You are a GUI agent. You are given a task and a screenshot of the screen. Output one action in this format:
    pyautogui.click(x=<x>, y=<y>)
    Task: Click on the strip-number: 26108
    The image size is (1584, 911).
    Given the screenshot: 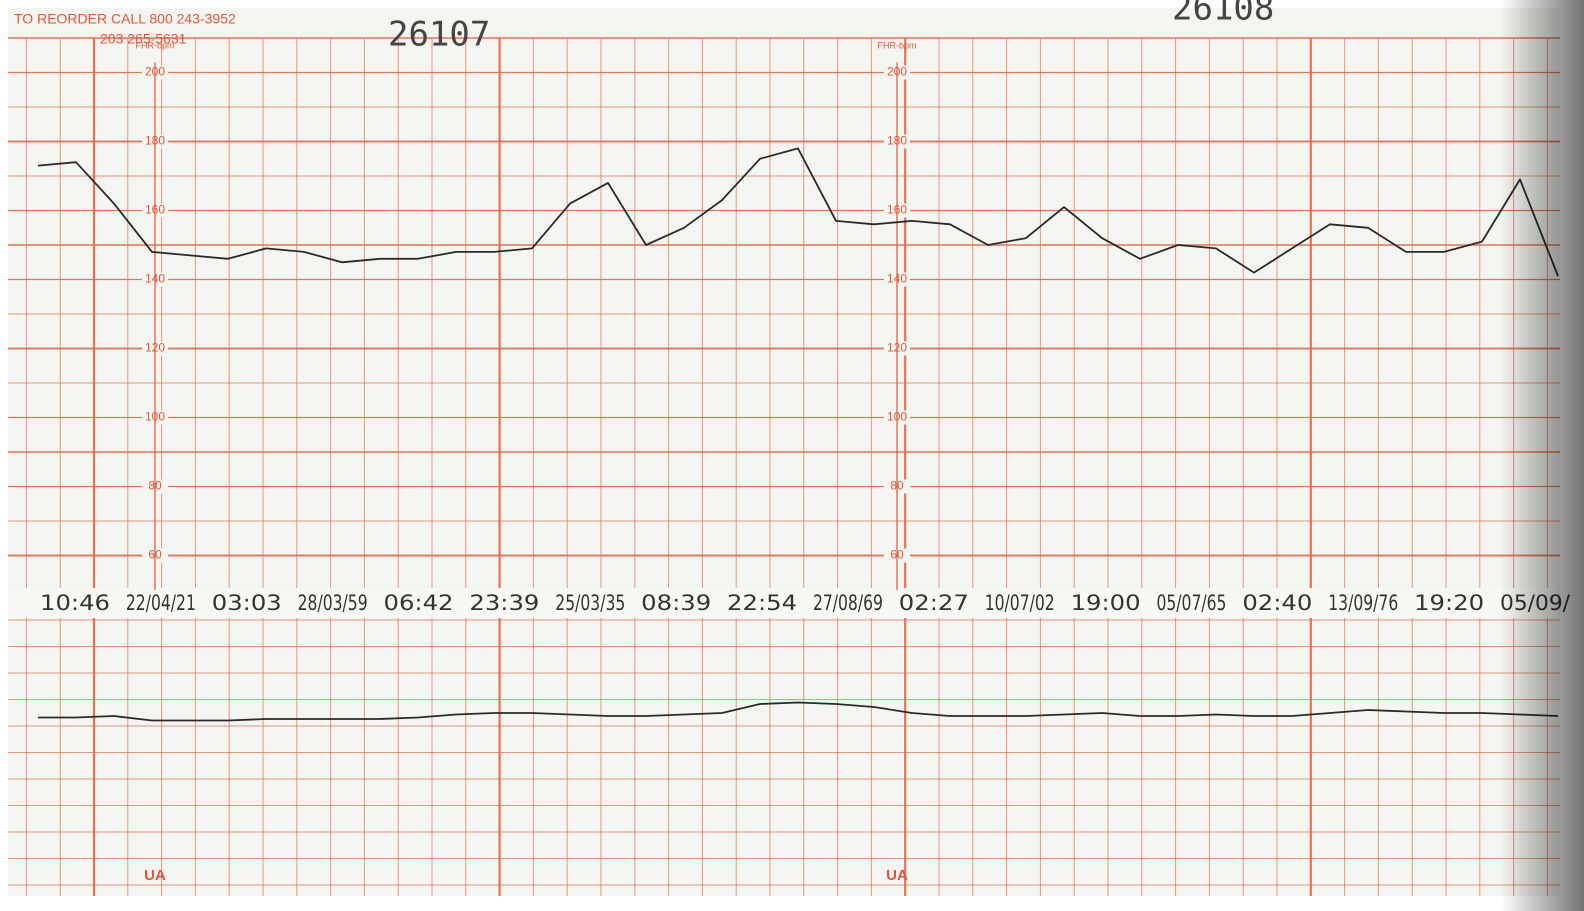 What is the action you would take?
    pyautogui.click(x=1223, y=14)
    